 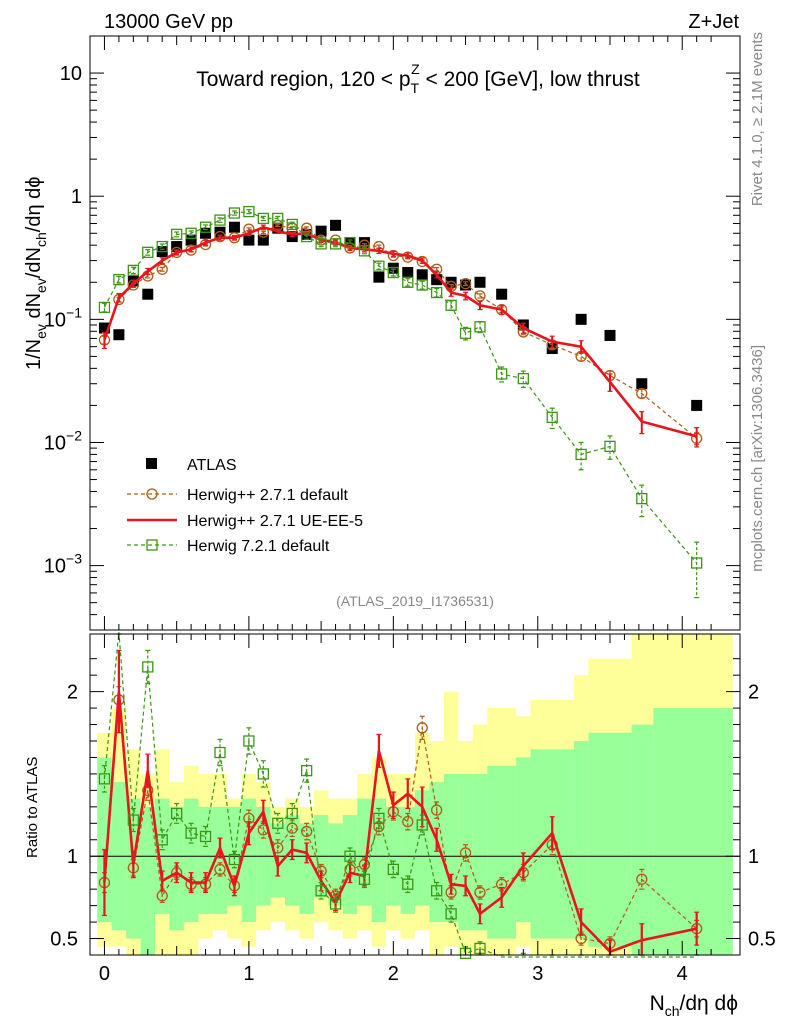 What do you see at coordinates (694, 1005) in the screenshot?
I see `x-axis-label: Nch/dη dϕ` at bounding box center [694, 1005].